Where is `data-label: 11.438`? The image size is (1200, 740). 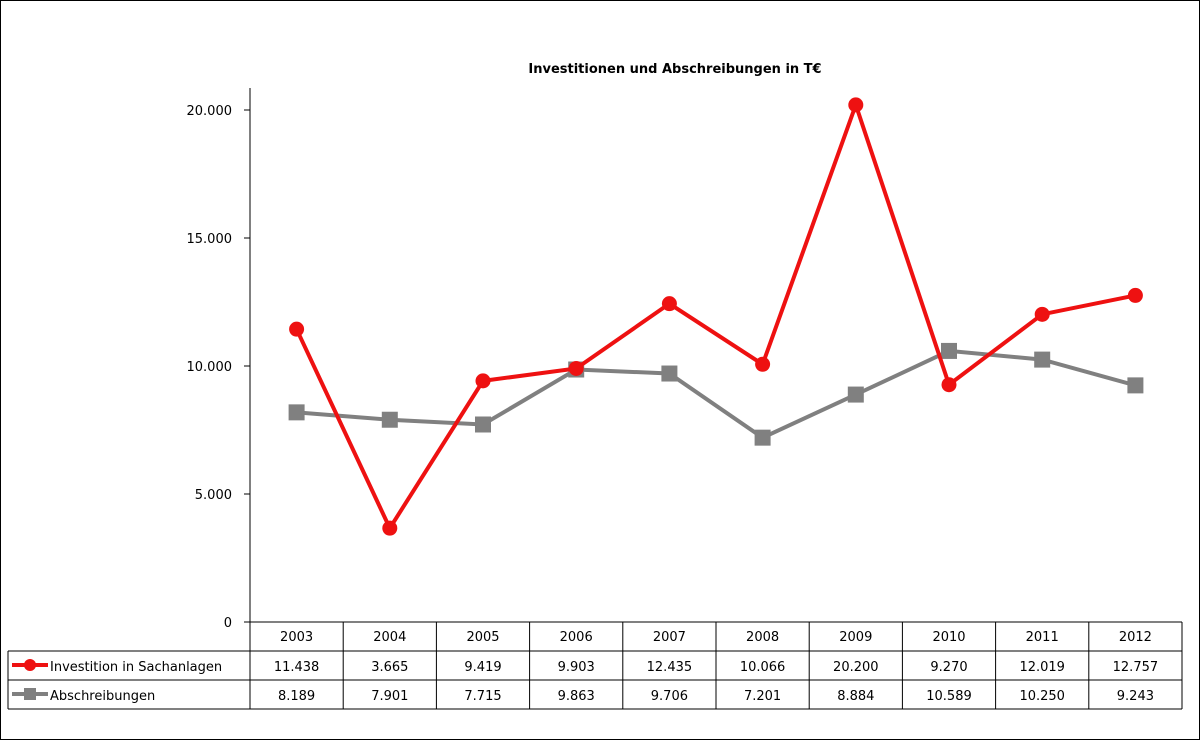 data-label: 11.438 is located at coordinates (297, 667).